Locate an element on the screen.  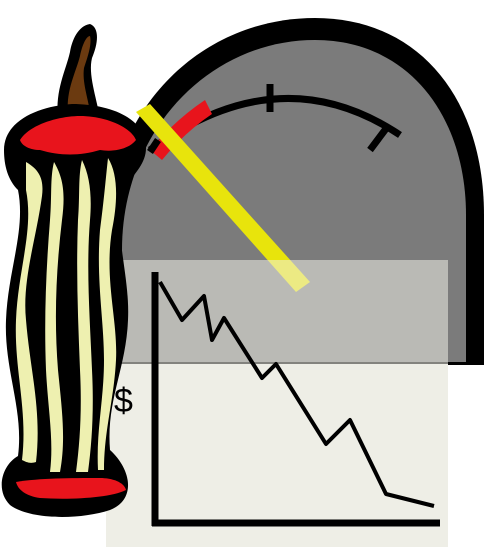
core-flesh-left is located at coordinates (29, 312).